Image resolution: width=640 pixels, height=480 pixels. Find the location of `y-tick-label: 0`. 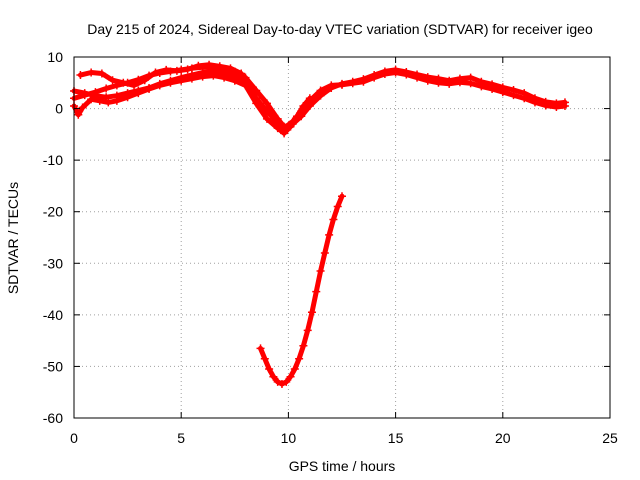

y-tick-label: 0 is located at coordinates (59, 109).